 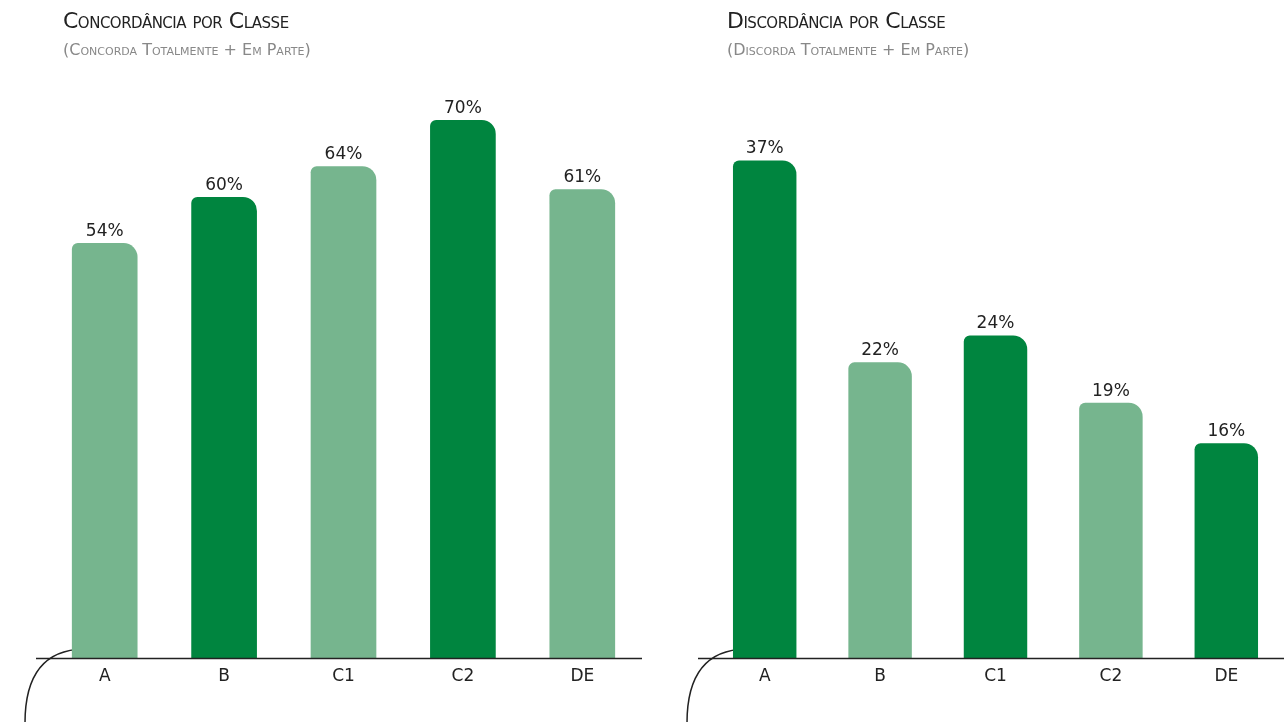 What do you see at coordinates (582, 176) in the screenshot?
I see `data-label: 61%` at bounding box center [582, 176].